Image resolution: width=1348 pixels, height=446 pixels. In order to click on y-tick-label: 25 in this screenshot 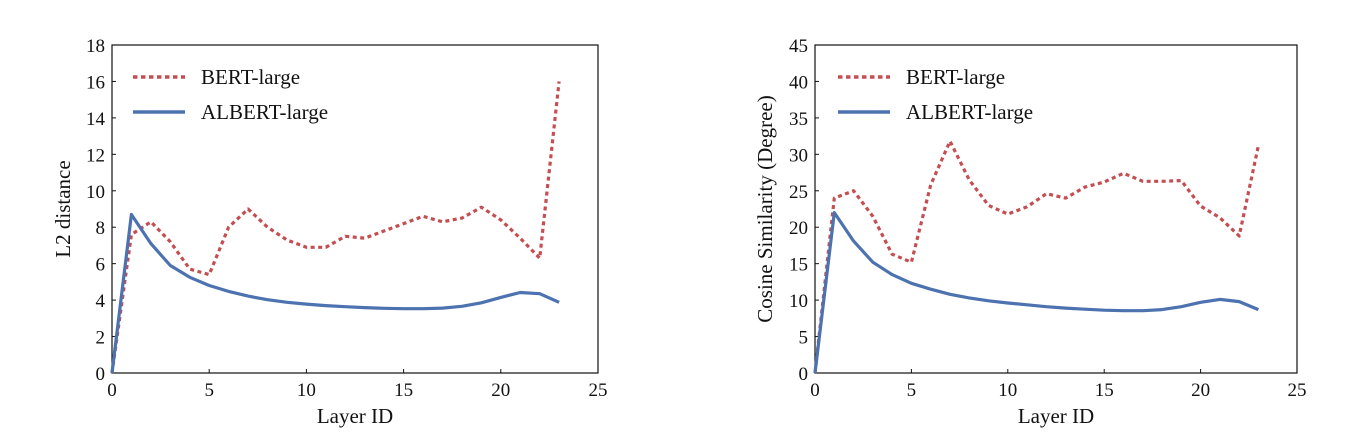, I will do `click(798, 192)`.